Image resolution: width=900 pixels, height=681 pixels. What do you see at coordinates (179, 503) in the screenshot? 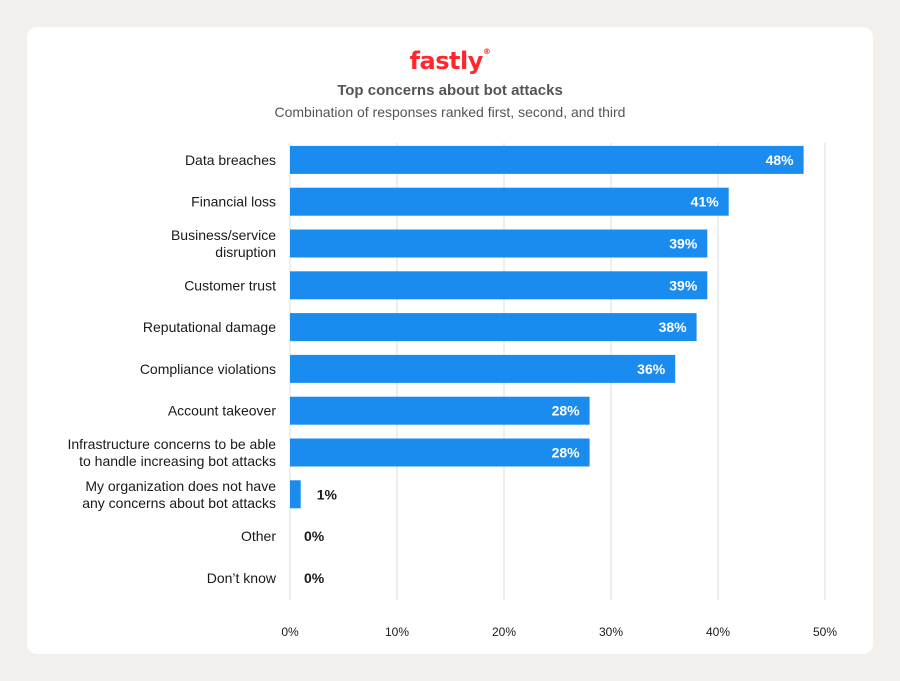
I see `category-label-line: any concerns about bot attacks` at bounding box center [179, 503].